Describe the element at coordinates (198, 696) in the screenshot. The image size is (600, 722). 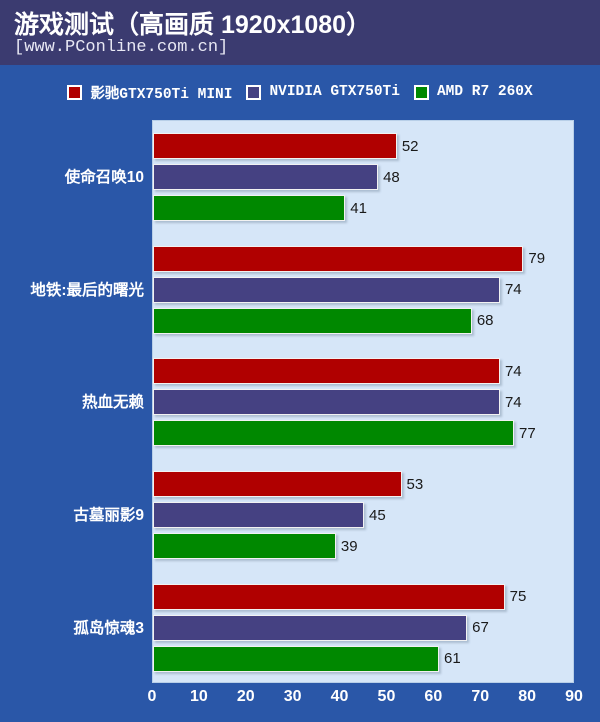
I see `x-tick-label: 10` at that location.